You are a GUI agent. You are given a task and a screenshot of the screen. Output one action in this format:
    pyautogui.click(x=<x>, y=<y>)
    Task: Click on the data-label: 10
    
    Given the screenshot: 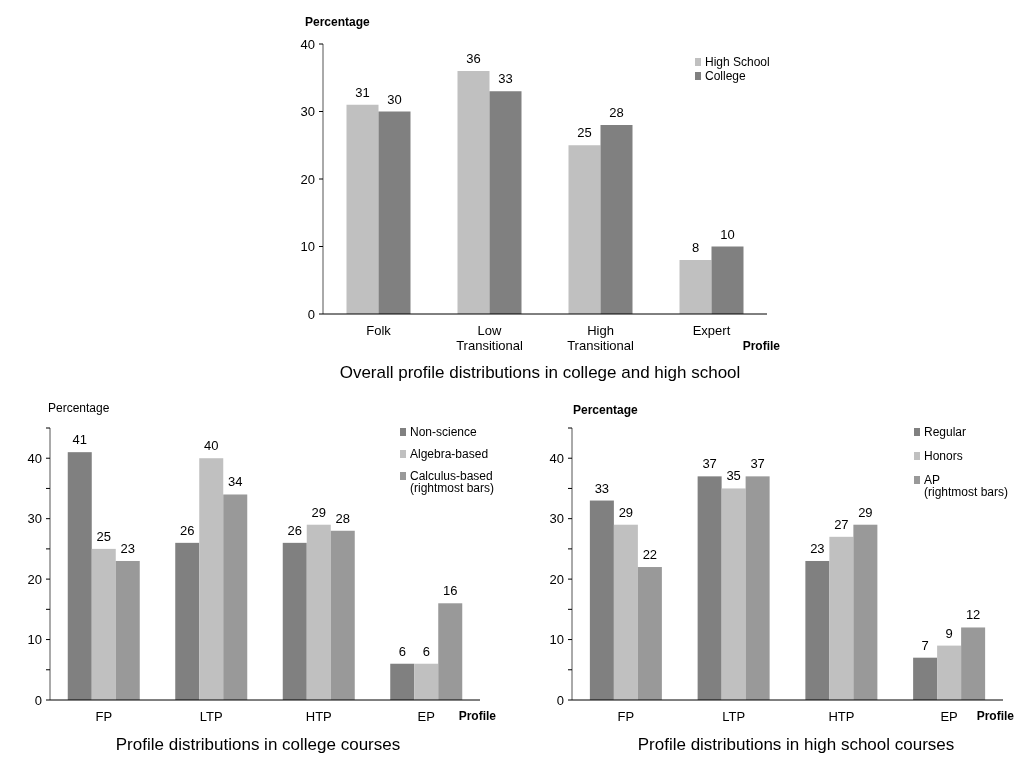 What is the action you would take?
    pyautogui.click(x=727, y=234)
    